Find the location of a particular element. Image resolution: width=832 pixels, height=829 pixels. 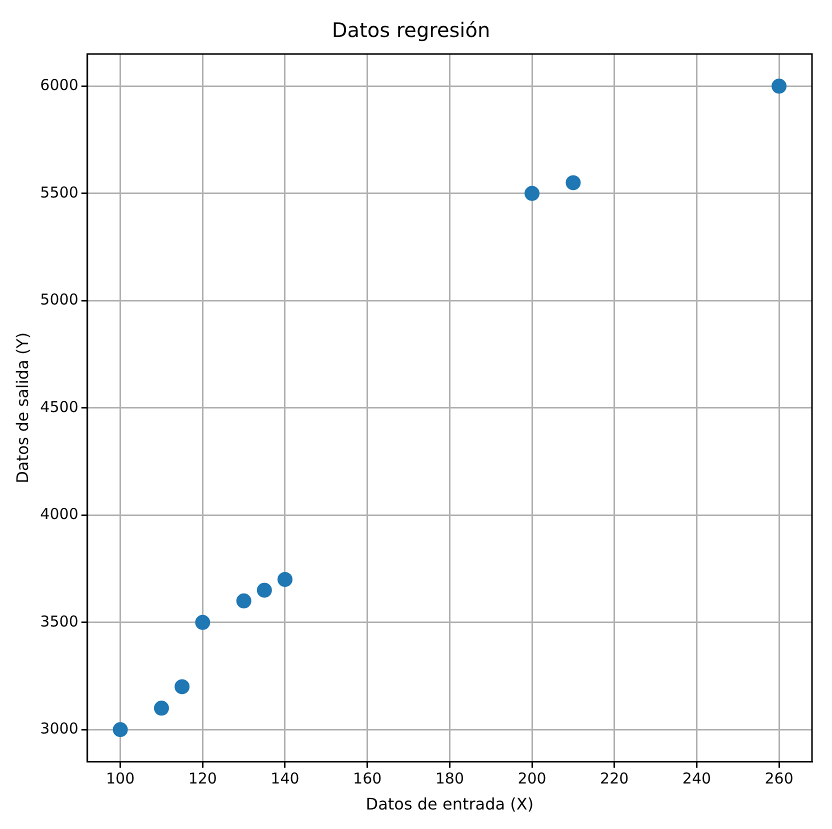

x-tick-label: 220 is located at coordinates (614, 779).